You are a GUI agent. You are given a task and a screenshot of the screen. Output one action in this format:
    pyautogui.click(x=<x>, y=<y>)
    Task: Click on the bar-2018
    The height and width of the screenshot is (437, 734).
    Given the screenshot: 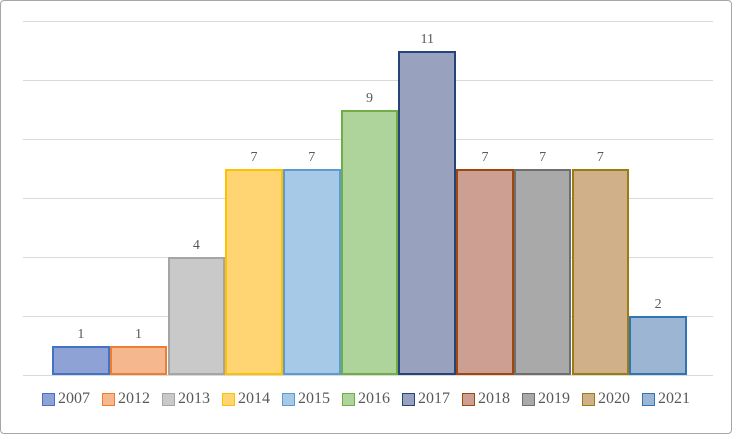 What is the action you would take?
    pyautogui.click(x=485, y=271)
    